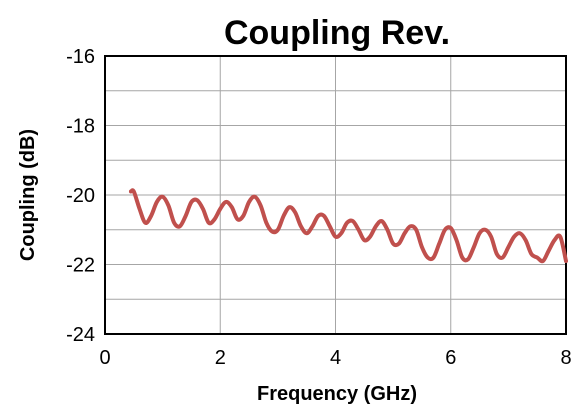 The image size is (578, 412). What do you see at coordinates (220, 358) in the screenshot?
I see `x-tick-label-1: 2` at bounding box center [220, 358].